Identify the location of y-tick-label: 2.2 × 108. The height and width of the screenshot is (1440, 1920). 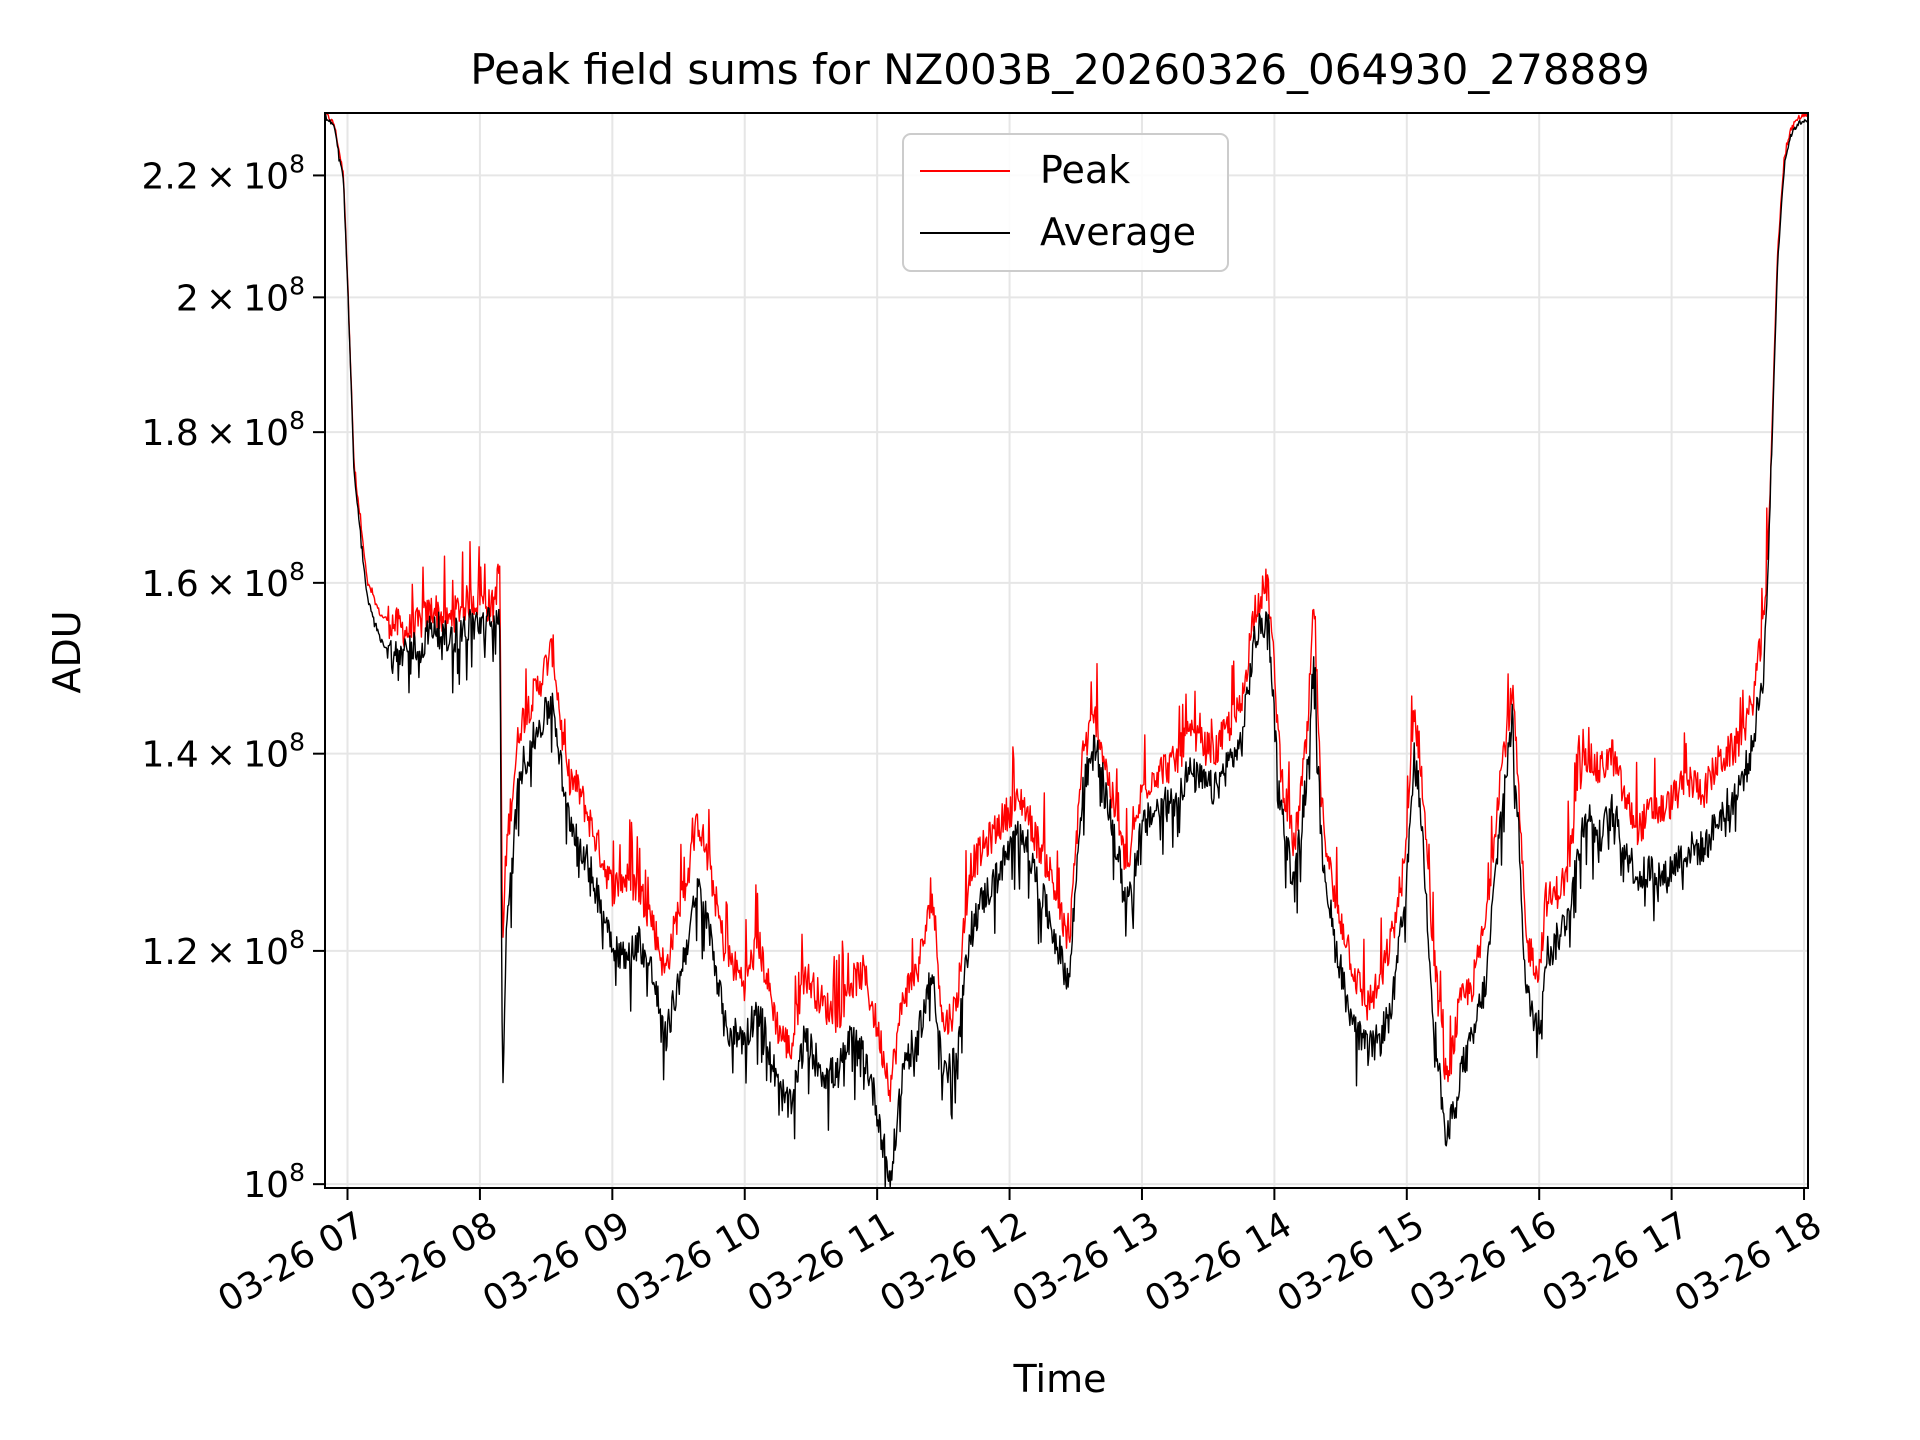
(223, 173).